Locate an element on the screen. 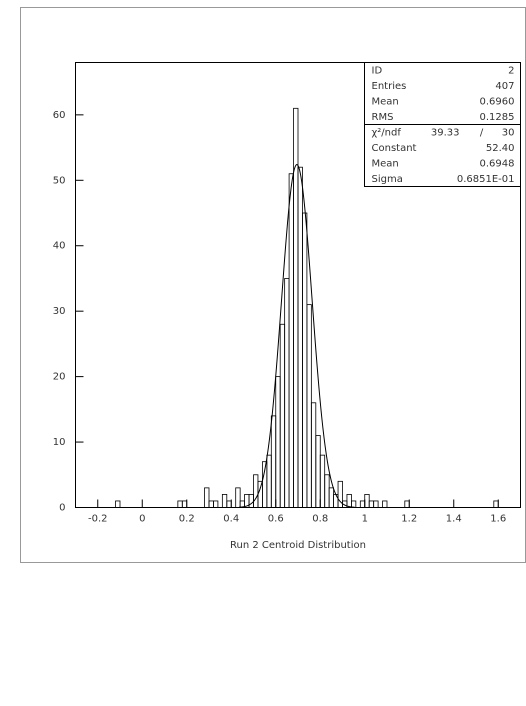 The image size is (526, 706). y-tick-label: 30 is located at coordinates (59, 311).